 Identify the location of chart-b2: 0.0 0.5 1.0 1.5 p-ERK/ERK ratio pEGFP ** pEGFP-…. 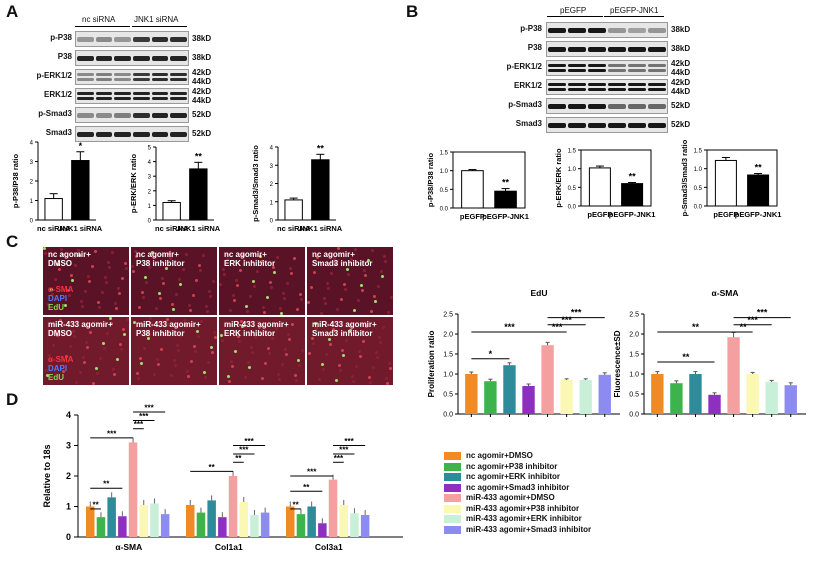
(604, 183).